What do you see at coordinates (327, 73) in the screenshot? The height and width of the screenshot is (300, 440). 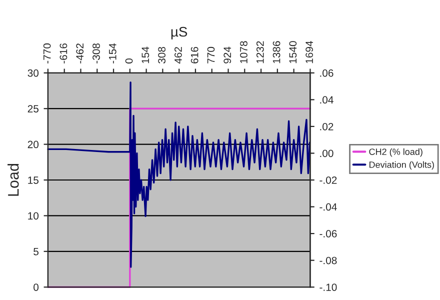 I see `y2-tick-label: .06` at bounding box center [327, 73].